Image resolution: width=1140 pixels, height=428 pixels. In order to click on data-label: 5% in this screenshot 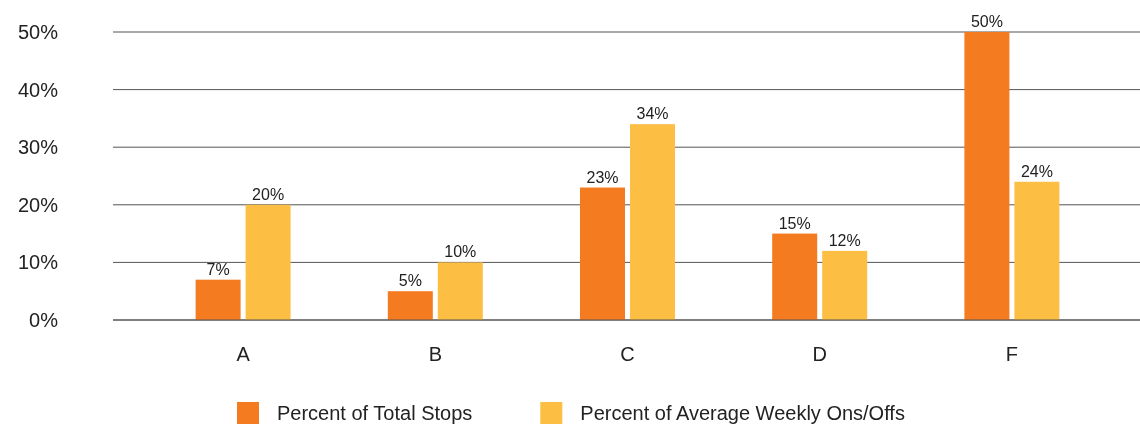, I will do `click(410, 281)`.